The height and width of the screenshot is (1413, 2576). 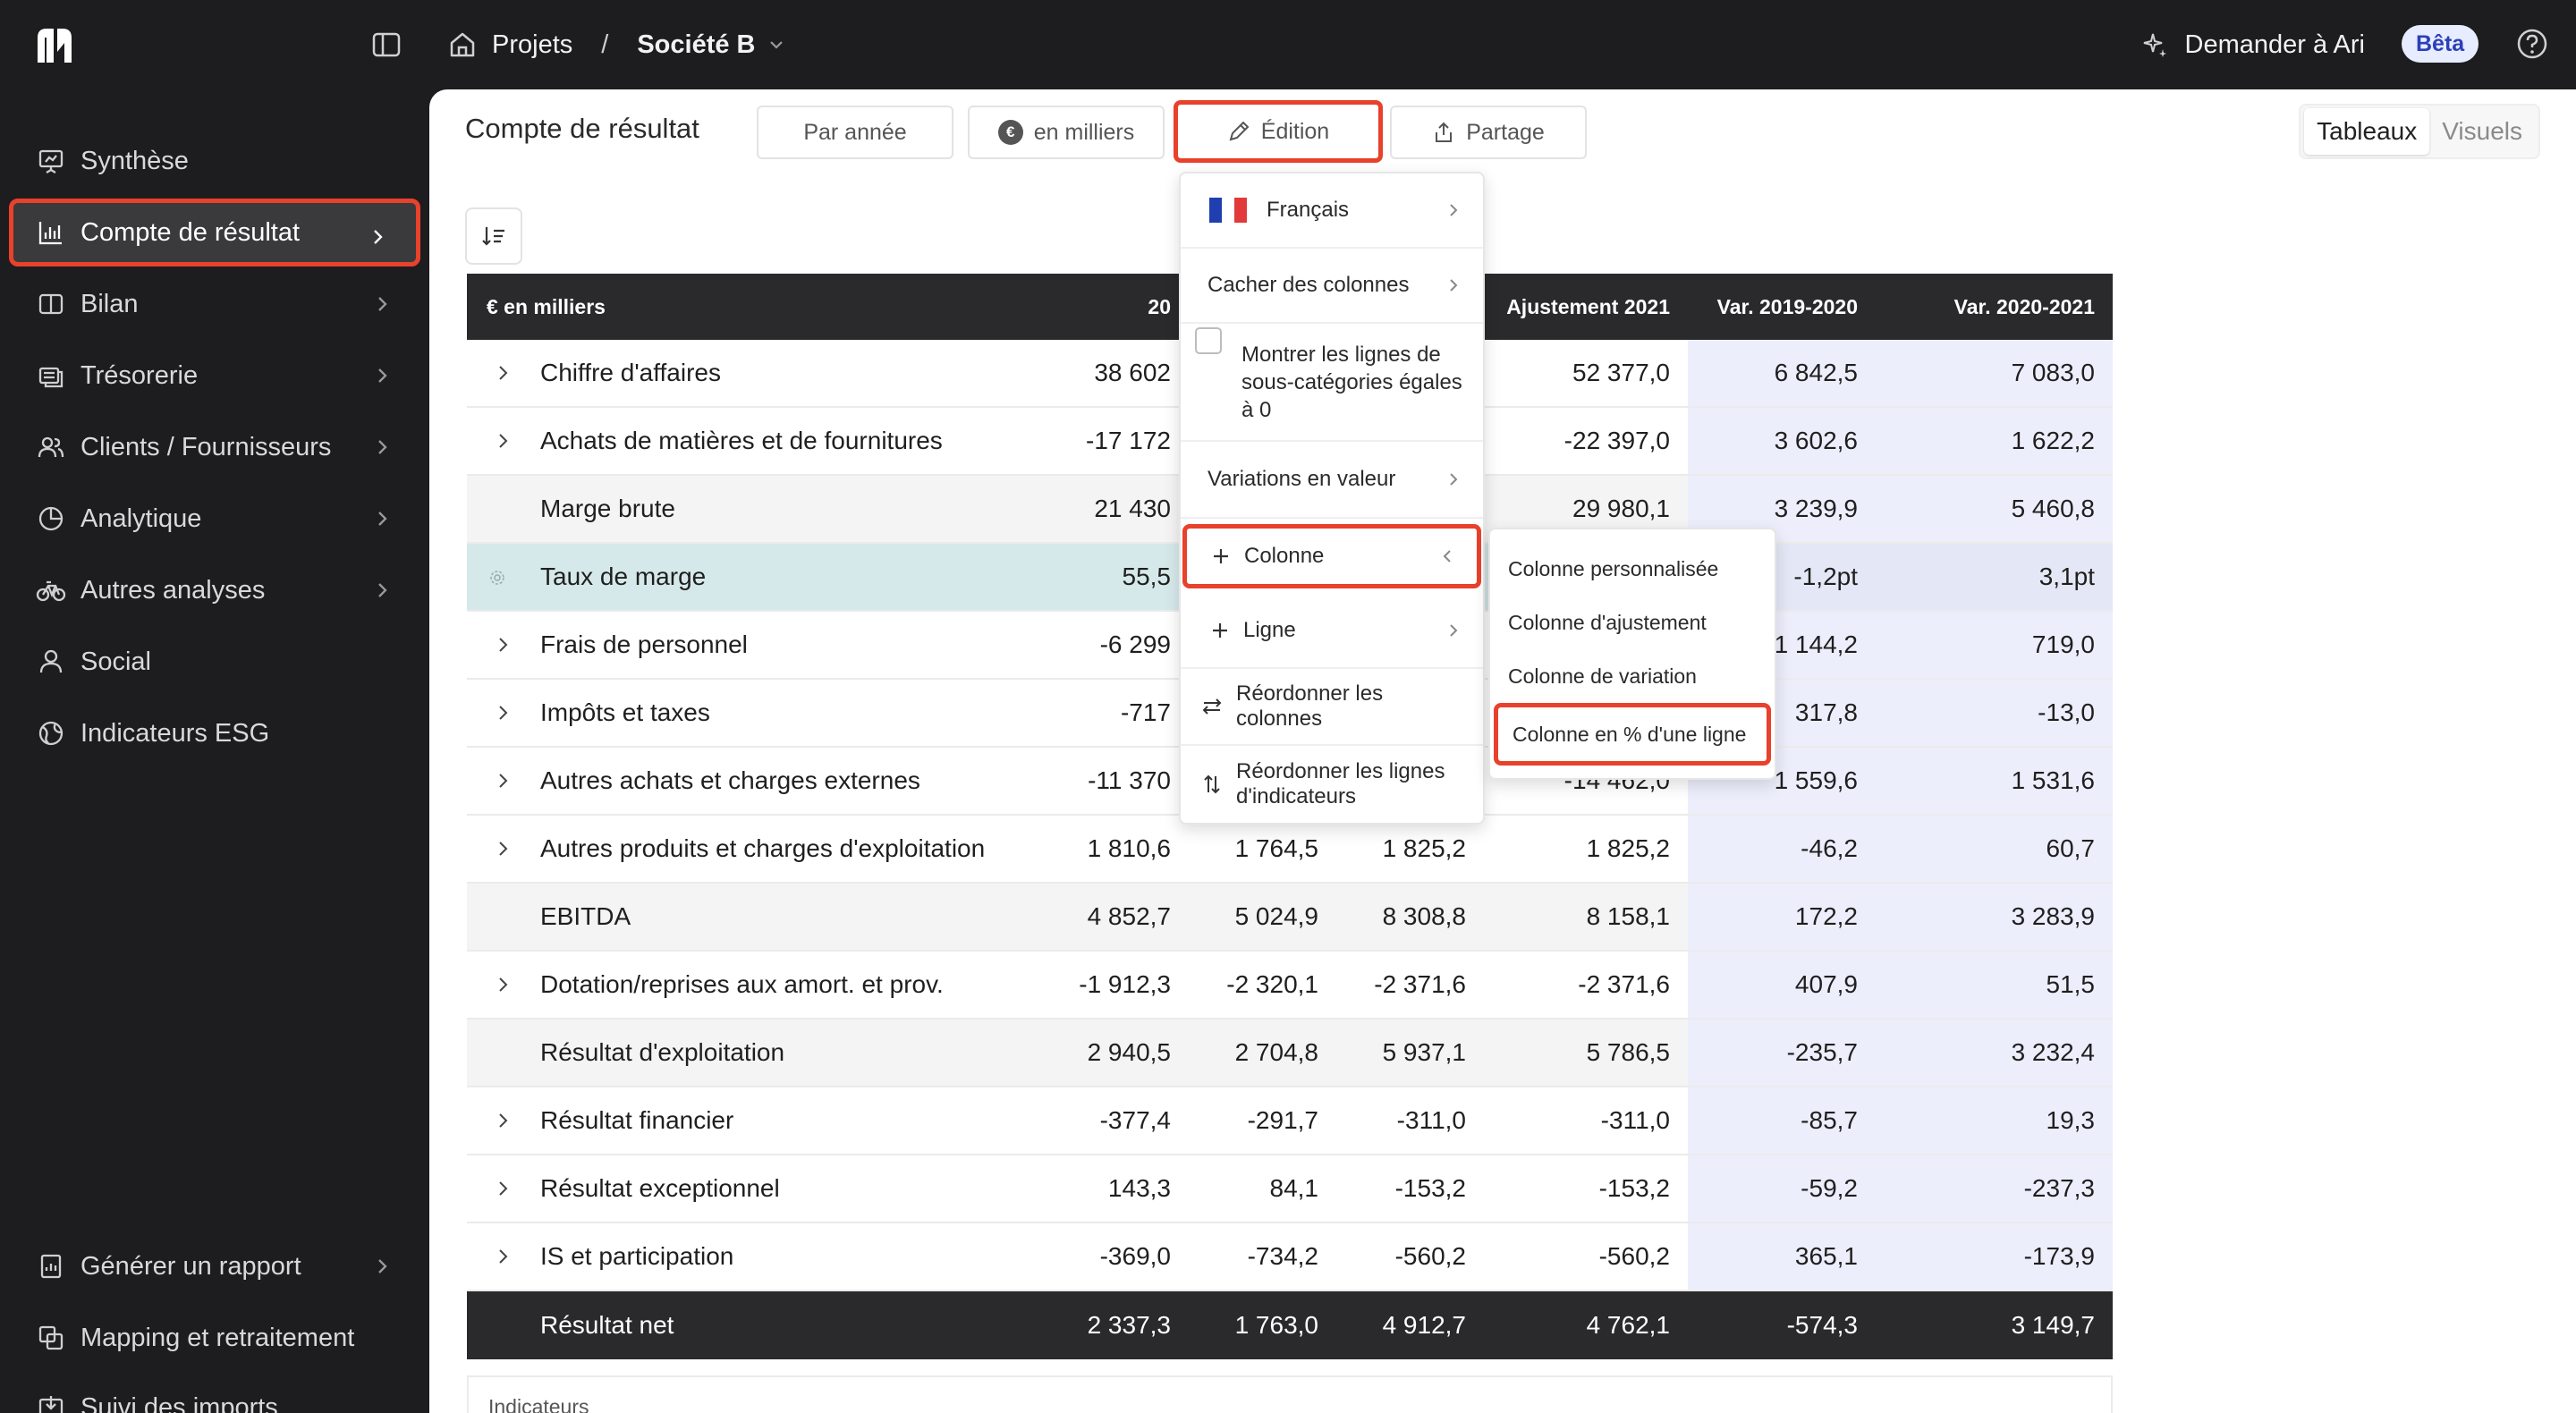 I want to click on sidebar-item-autres-analyses: Autres analyses, so click(x=214, y=590).